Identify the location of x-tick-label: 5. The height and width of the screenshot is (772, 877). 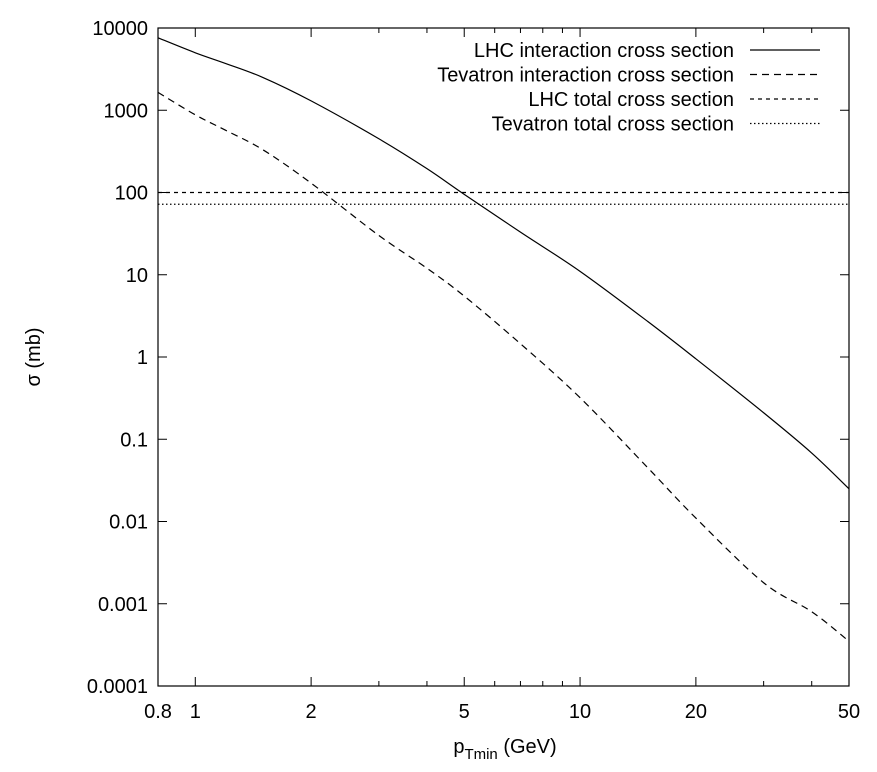
(464, 712).